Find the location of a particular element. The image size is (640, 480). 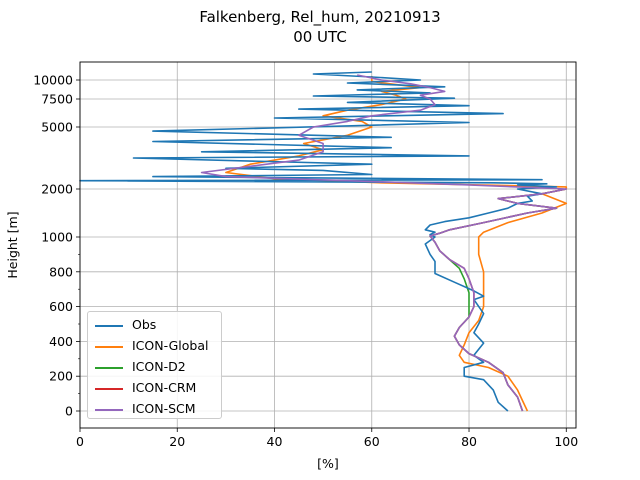

x-tick-label: 0 is located at coordinates (80, 441).